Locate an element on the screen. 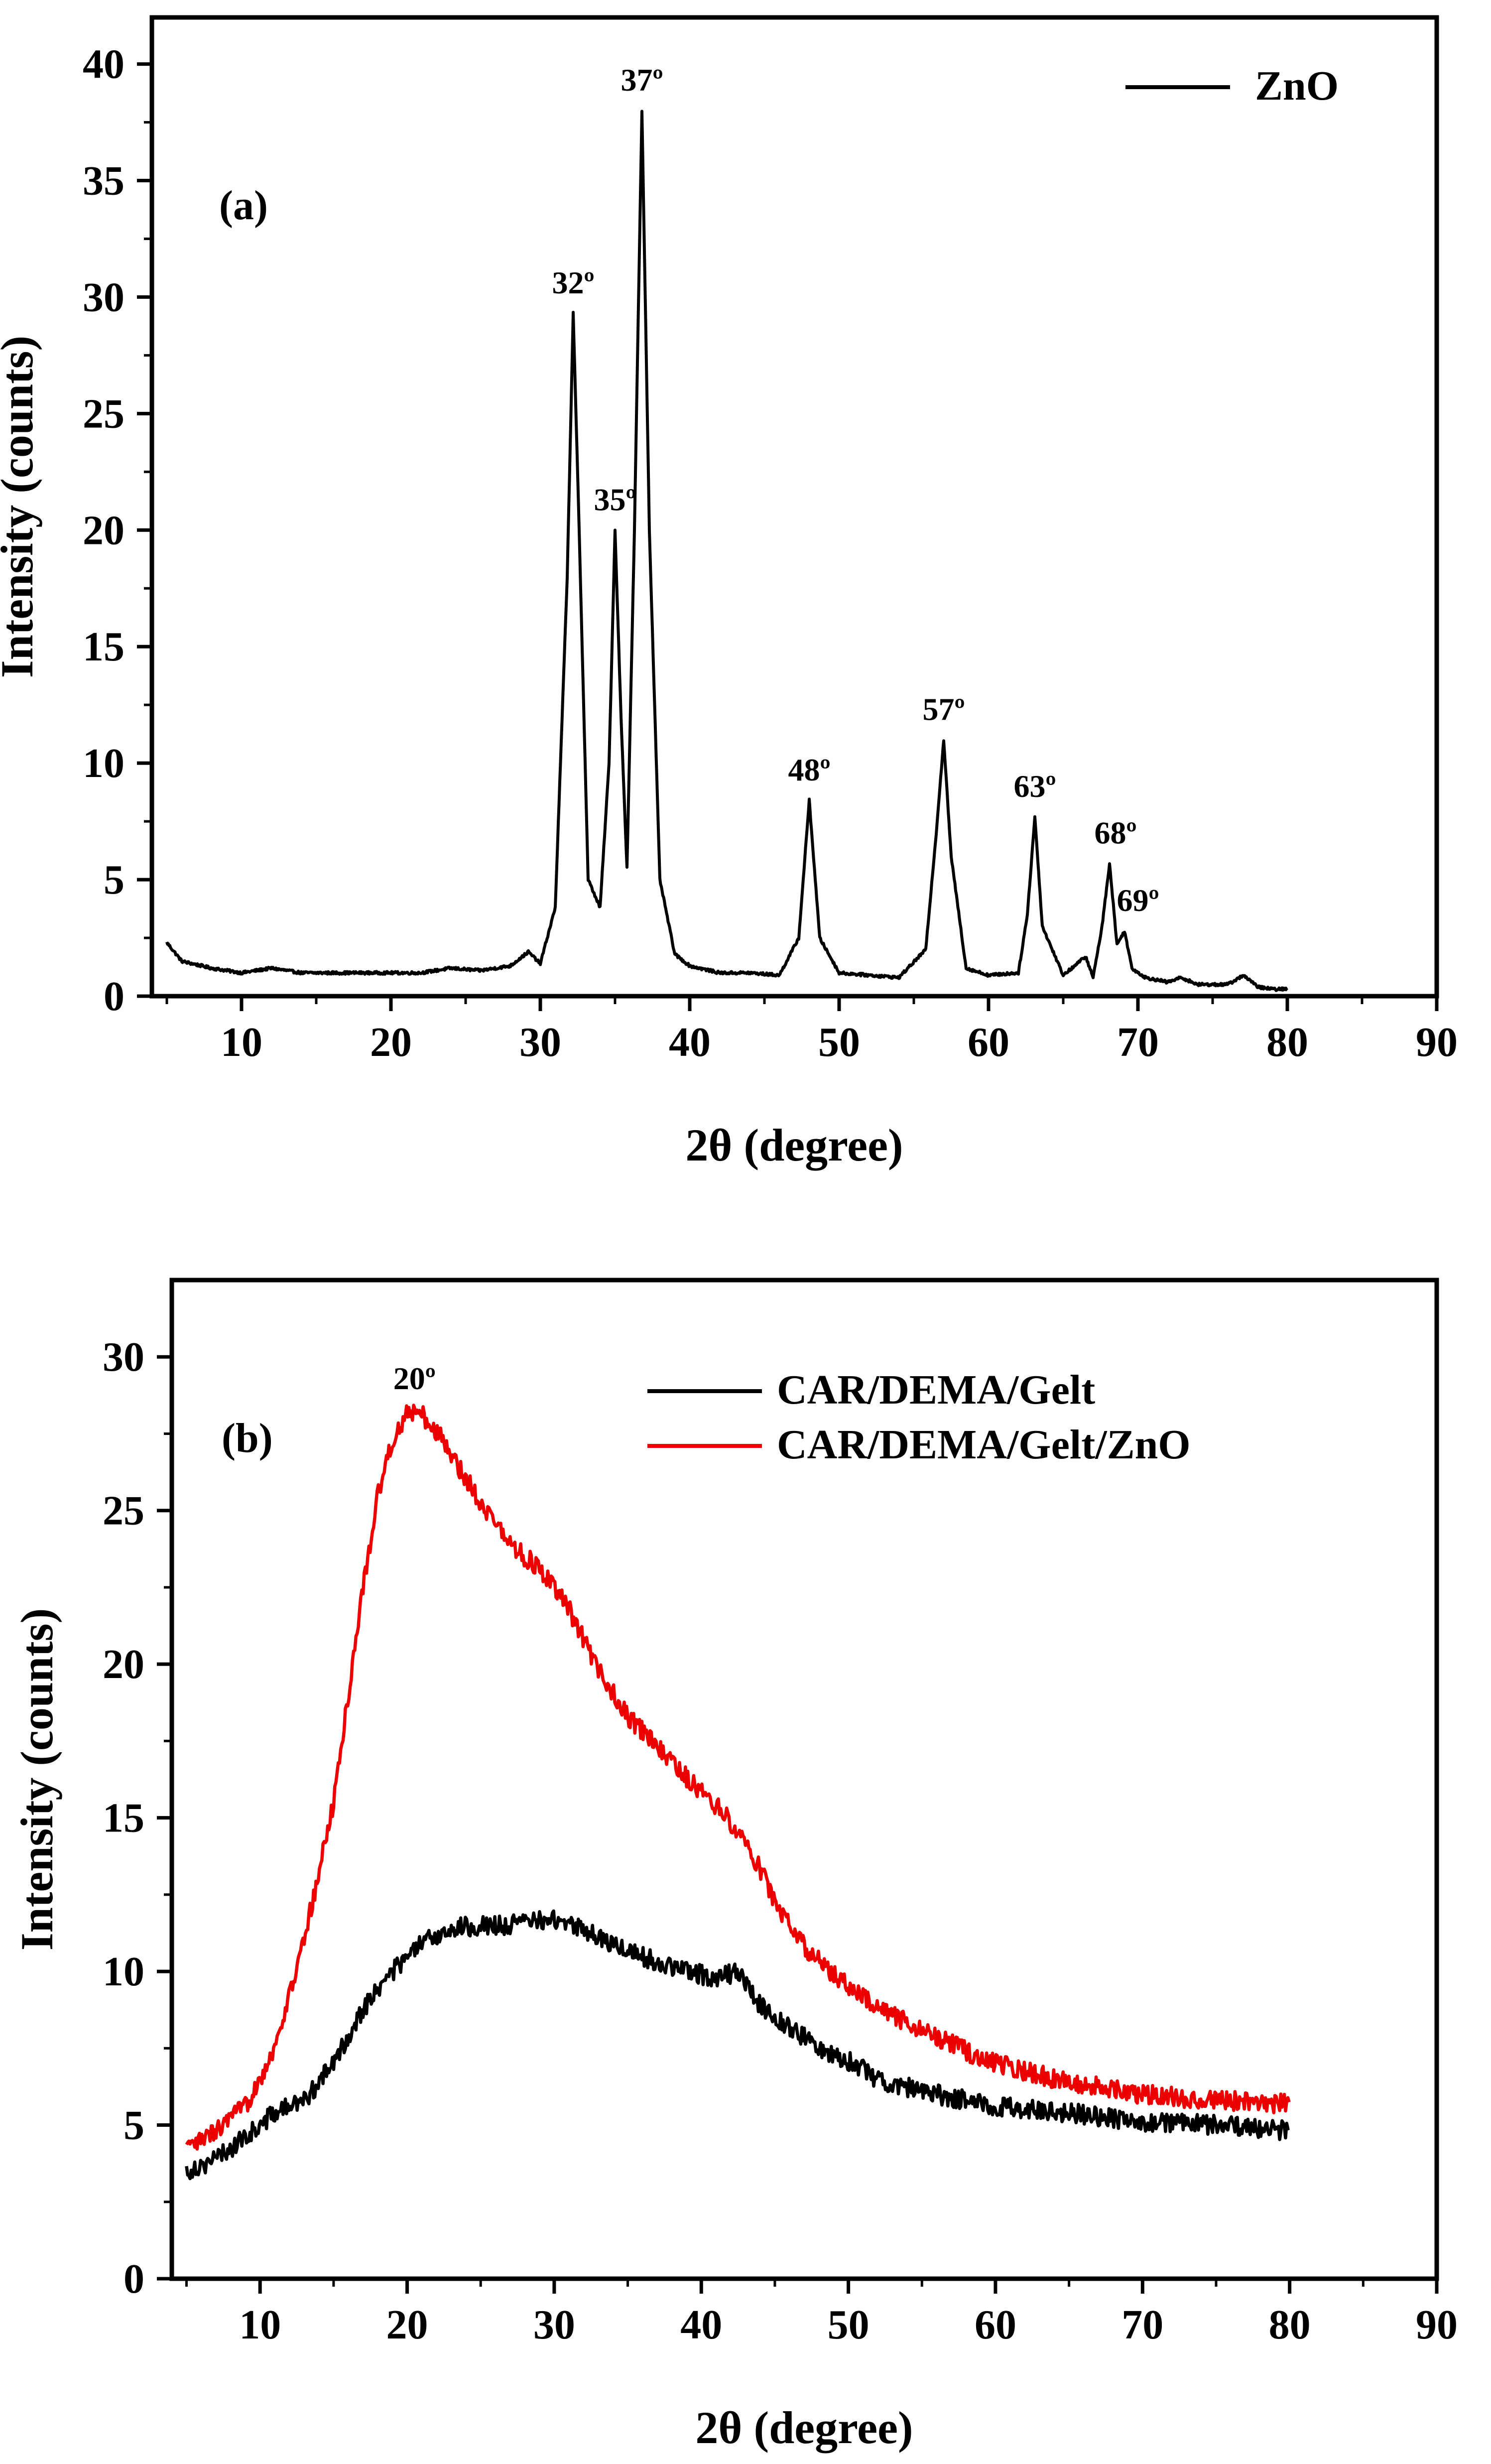 The height and width of the screenshot is (2464, 1491). peak-annotation: 69º is located at coordinates (1138, 900).